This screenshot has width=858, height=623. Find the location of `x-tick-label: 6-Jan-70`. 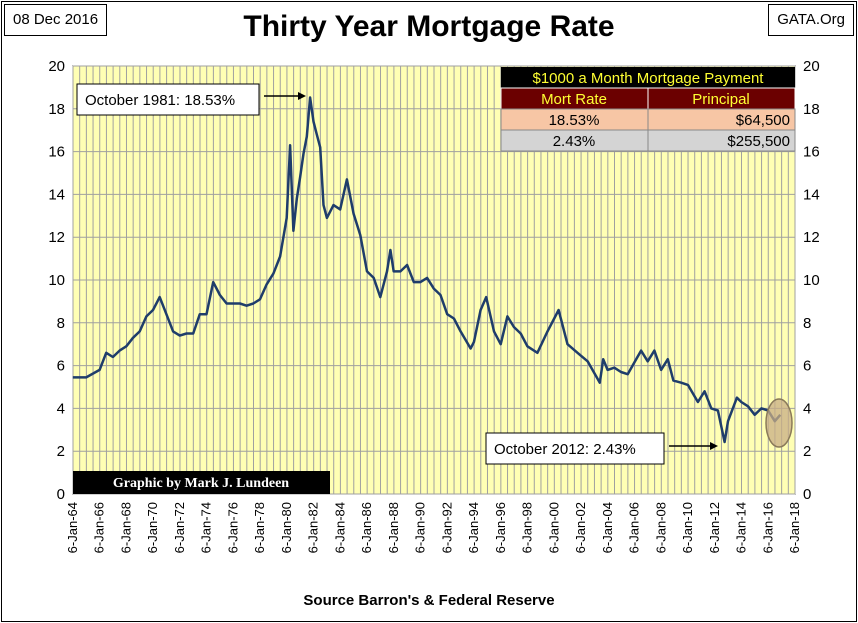

x-tick-label: 6-Jan-70 is located at coordinates (152, 527).